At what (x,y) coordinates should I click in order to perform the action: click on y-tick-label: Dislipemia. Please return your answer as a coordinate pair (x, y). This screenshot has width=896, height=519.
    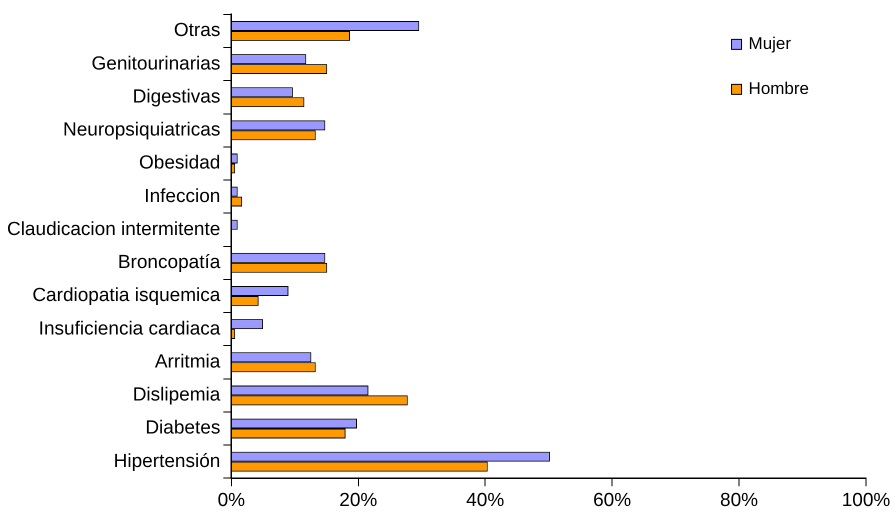
    Looking at the image, I should click on (176, 395).